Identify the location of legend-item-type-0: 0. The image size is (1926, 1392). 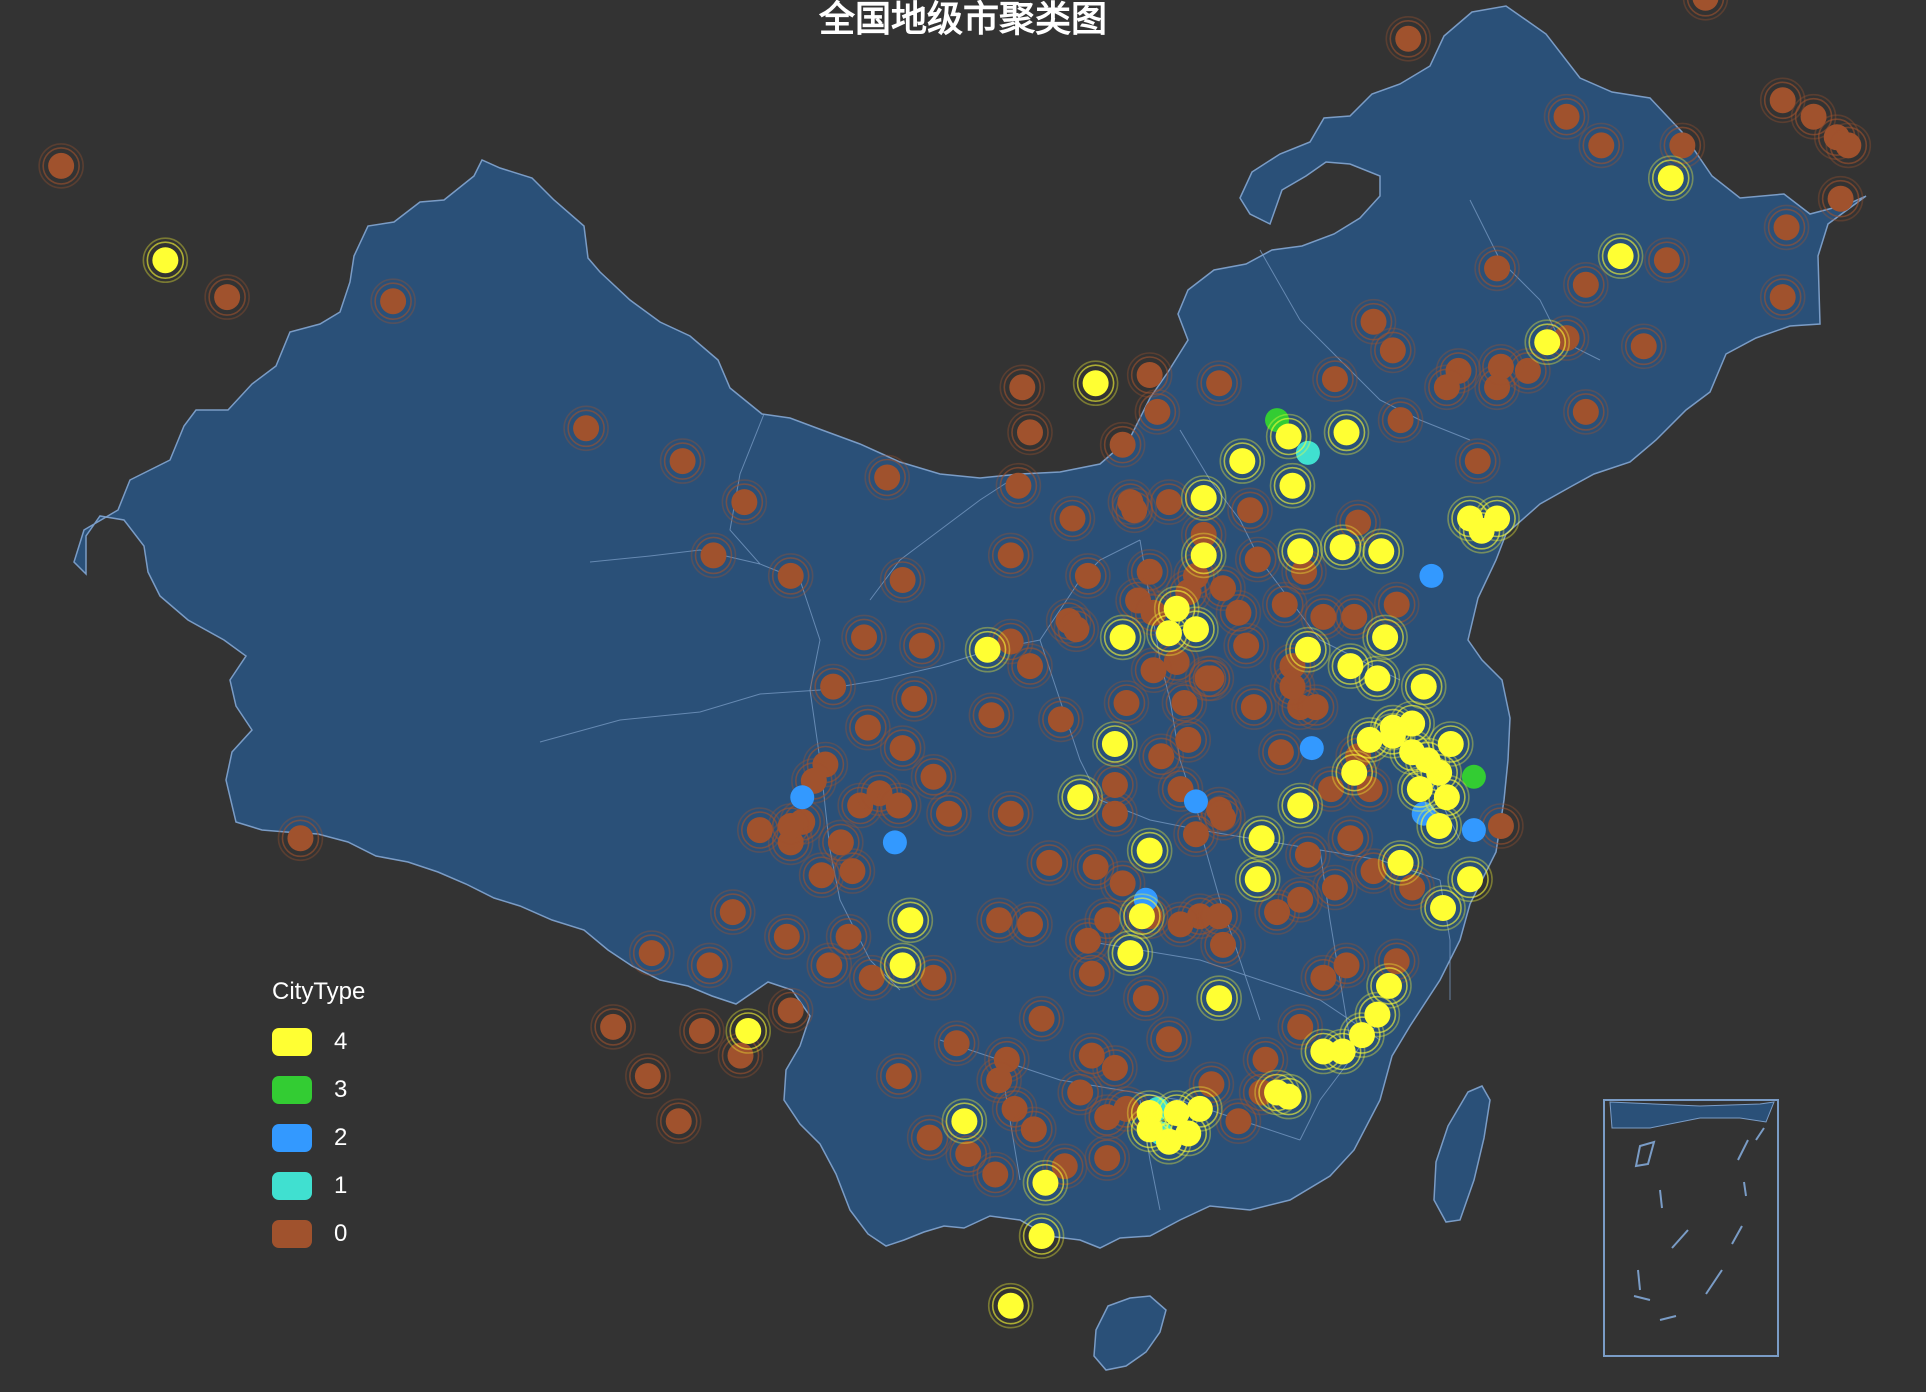
(318, 1234).